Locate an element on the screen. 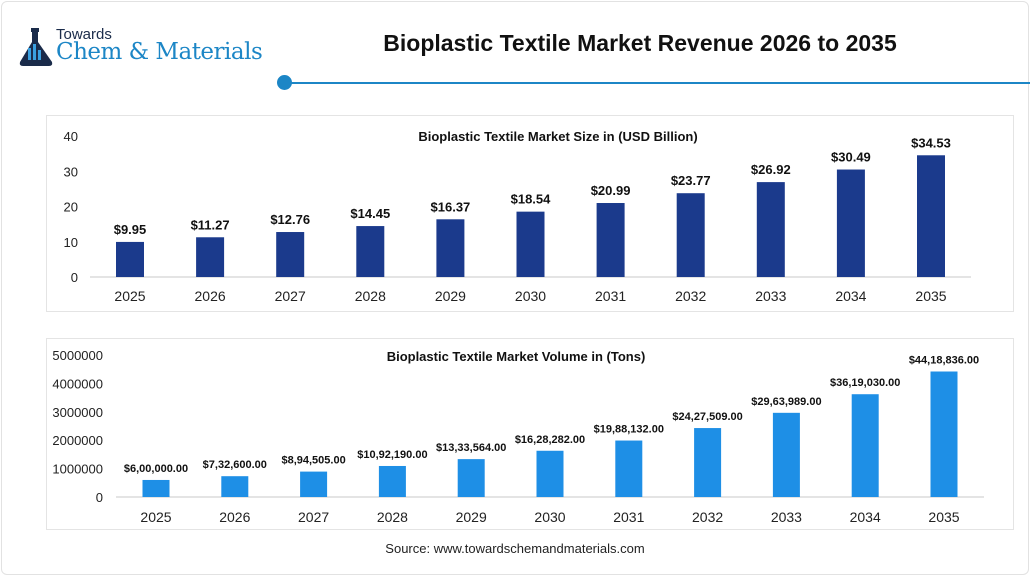 This screenshot has width=1030, height=576. y-tick-label: 40 is located at coordinates (71, 136).